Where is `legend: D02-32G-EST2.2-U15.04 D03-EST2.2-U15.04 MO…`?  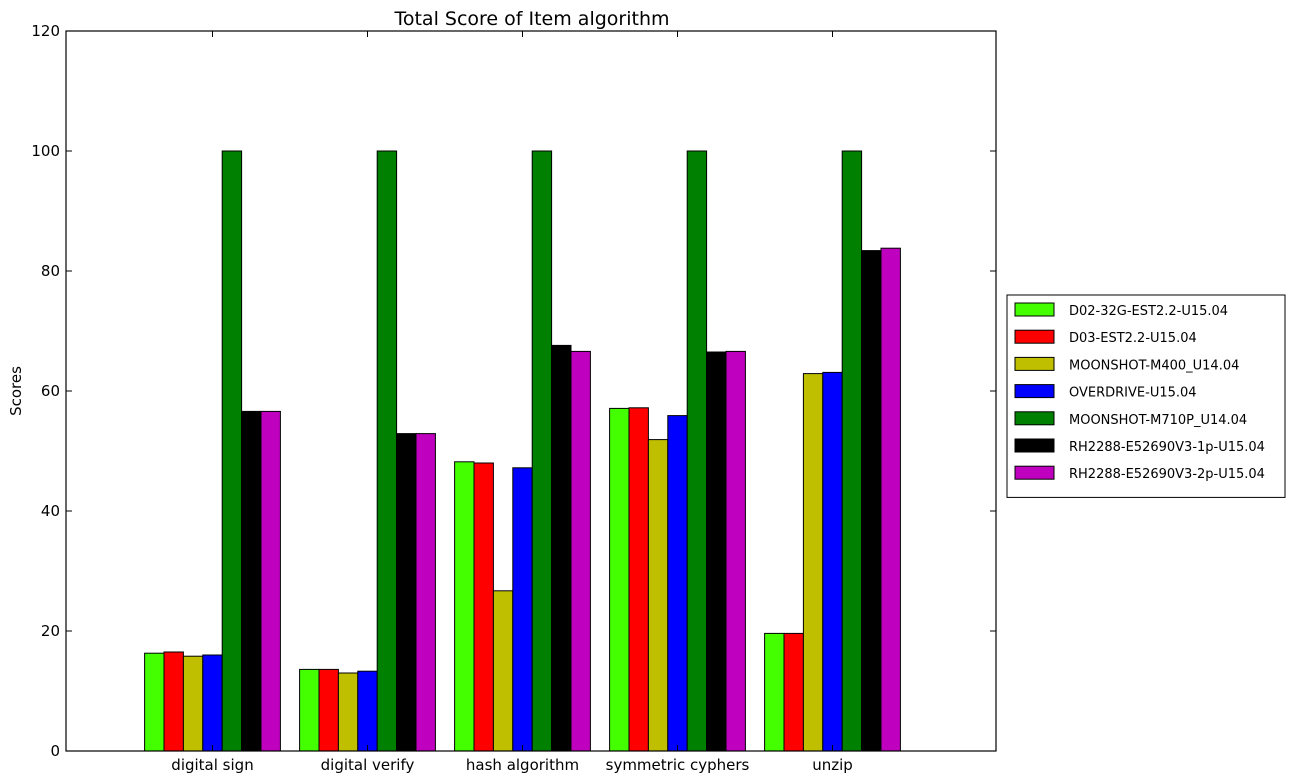 legend: D02-32G-EST2.2-U15.04 D03-EST2.2-U15.04 MO… is located at coordinates (1146, 396).